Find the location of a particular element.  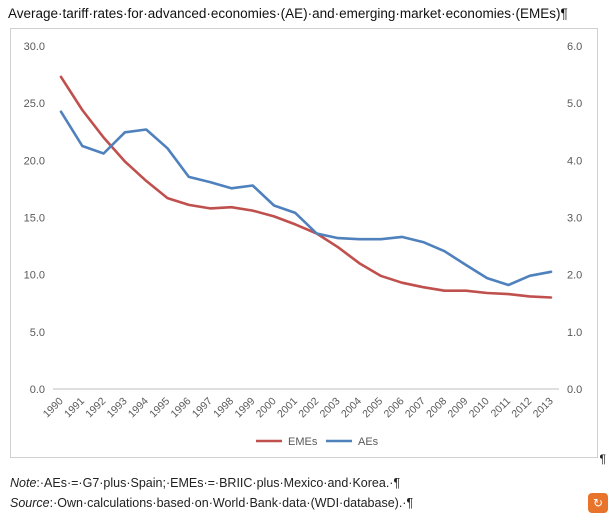

legend-label-emes: EMEs is located at coordinates (303, 442).